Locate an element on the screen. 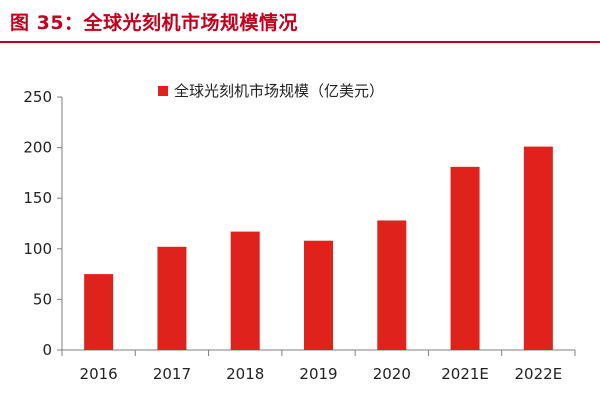 The width and height of the screenshot is (600, 400). y-tick-label: 250 is located at coordinates (37, 97).